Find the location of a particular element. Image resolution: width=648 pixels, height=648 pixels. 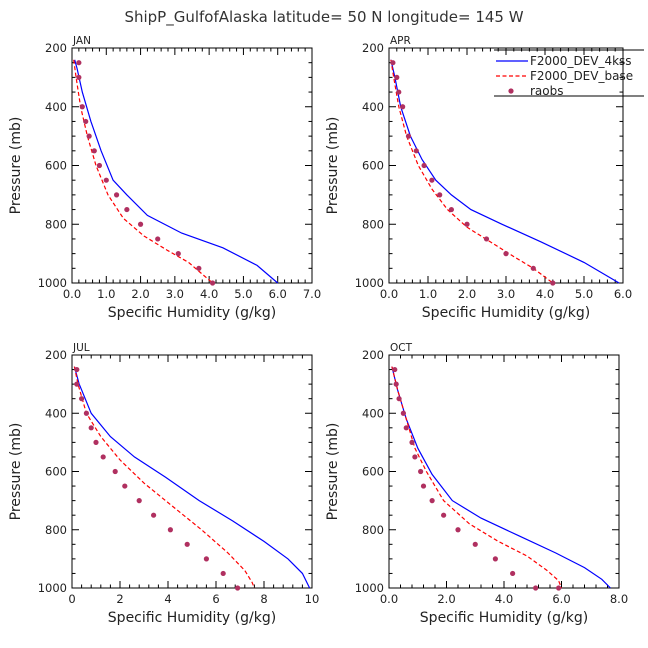

x-tick-label: 0.0 is located at coordinates (72, 294).